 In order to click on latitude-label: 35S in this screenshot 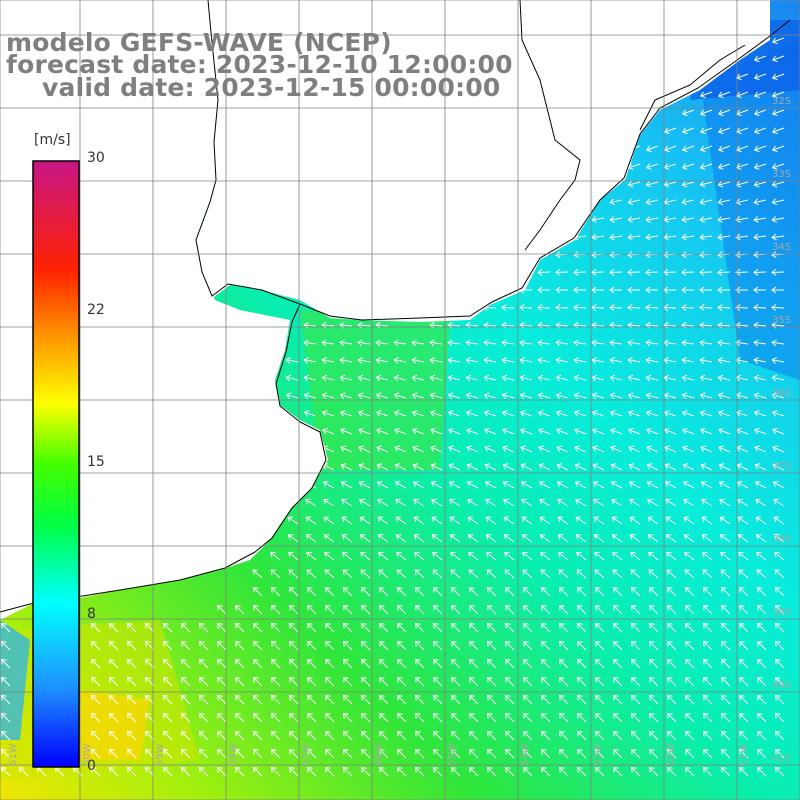, I will do `click(781, 320)`.